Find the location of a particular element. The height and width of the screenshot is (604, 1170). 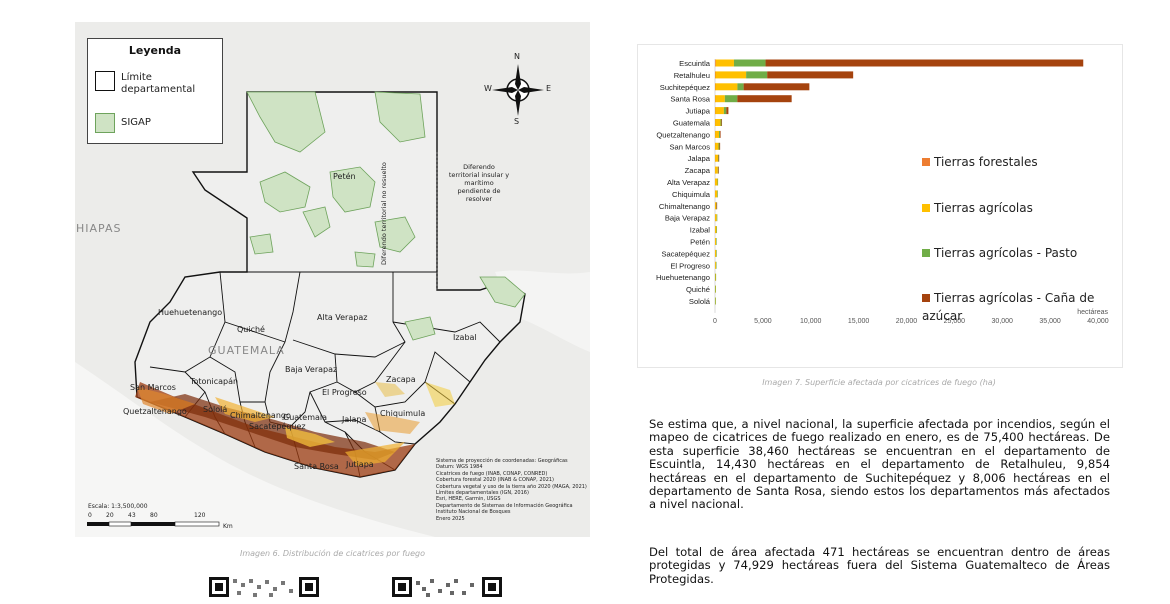

sigap-areas is located at coordinates (386, 216).